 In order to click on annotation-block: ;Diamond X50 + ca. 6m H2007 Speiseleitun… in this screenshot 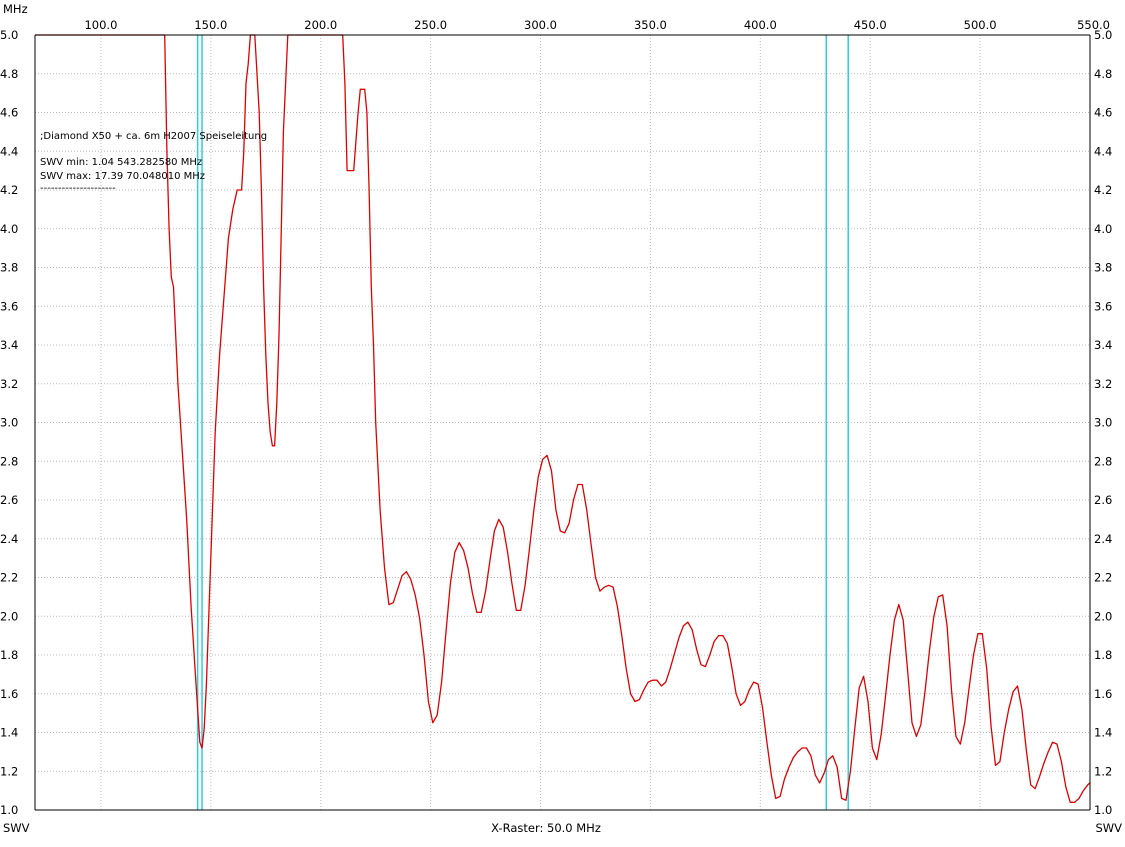, I will do `click(153, 162)`.